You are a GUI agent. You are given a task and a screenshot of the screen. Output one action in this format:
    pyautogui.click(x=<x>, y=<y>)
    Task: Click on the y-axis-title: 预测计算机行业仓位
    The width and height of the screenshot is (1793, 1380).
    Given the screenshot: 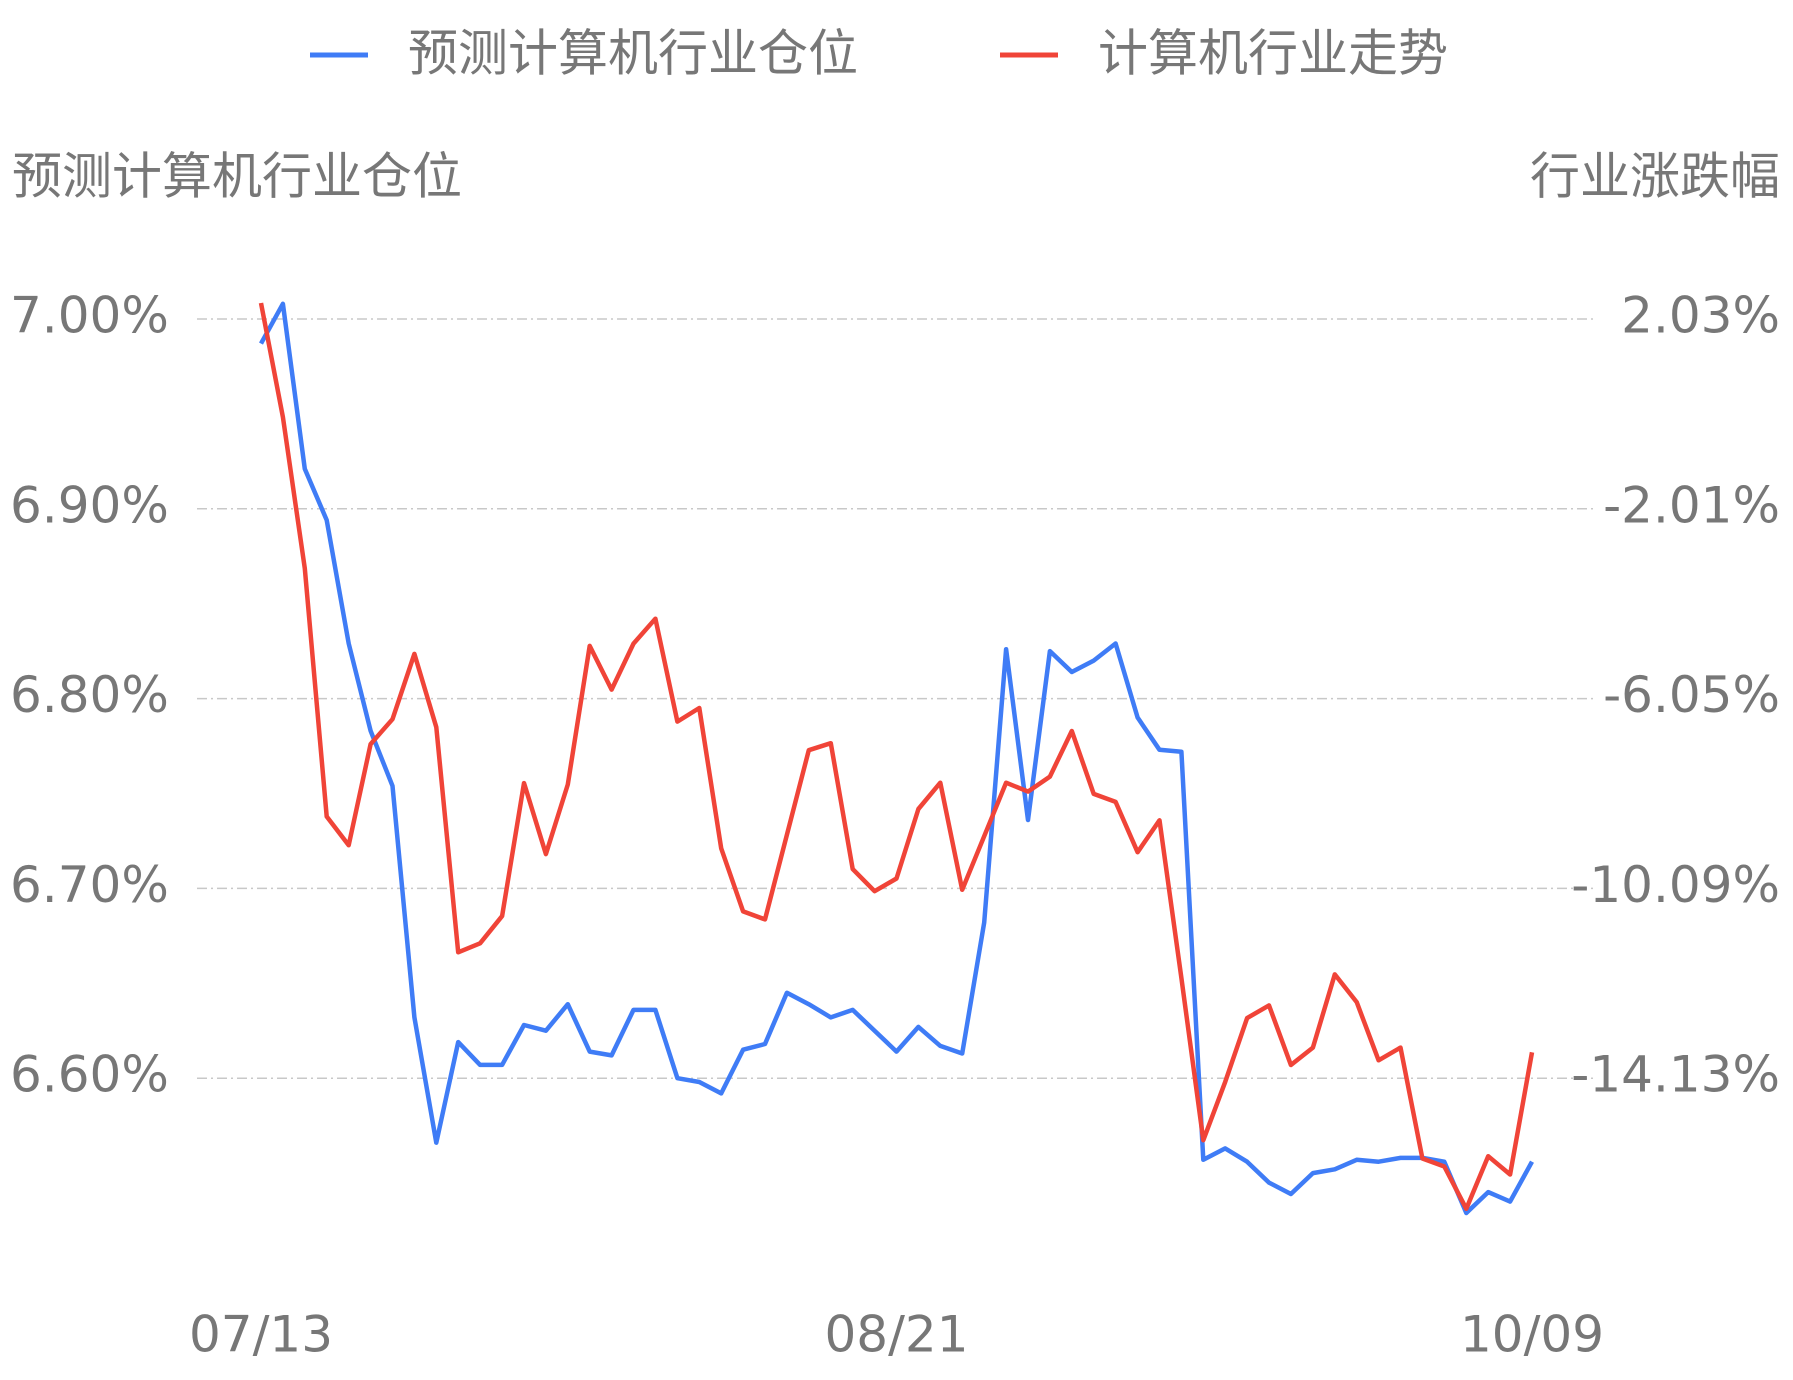 What is the action you would take?
    pyautogui.click(x=237, y=177)
    